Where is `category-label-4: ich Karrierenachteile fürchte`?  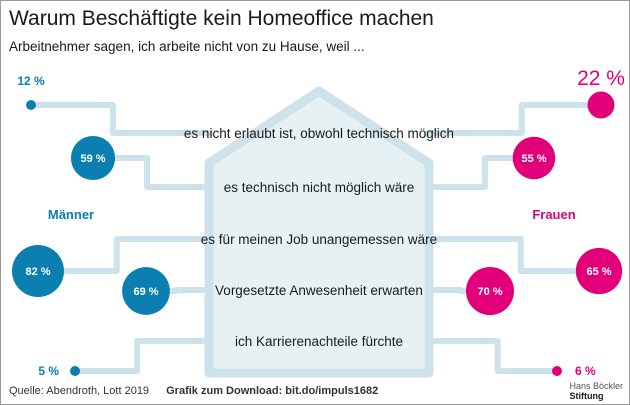
category-label-4: ich Karrierenachteile fürchte is located at coordinates (319, 341).